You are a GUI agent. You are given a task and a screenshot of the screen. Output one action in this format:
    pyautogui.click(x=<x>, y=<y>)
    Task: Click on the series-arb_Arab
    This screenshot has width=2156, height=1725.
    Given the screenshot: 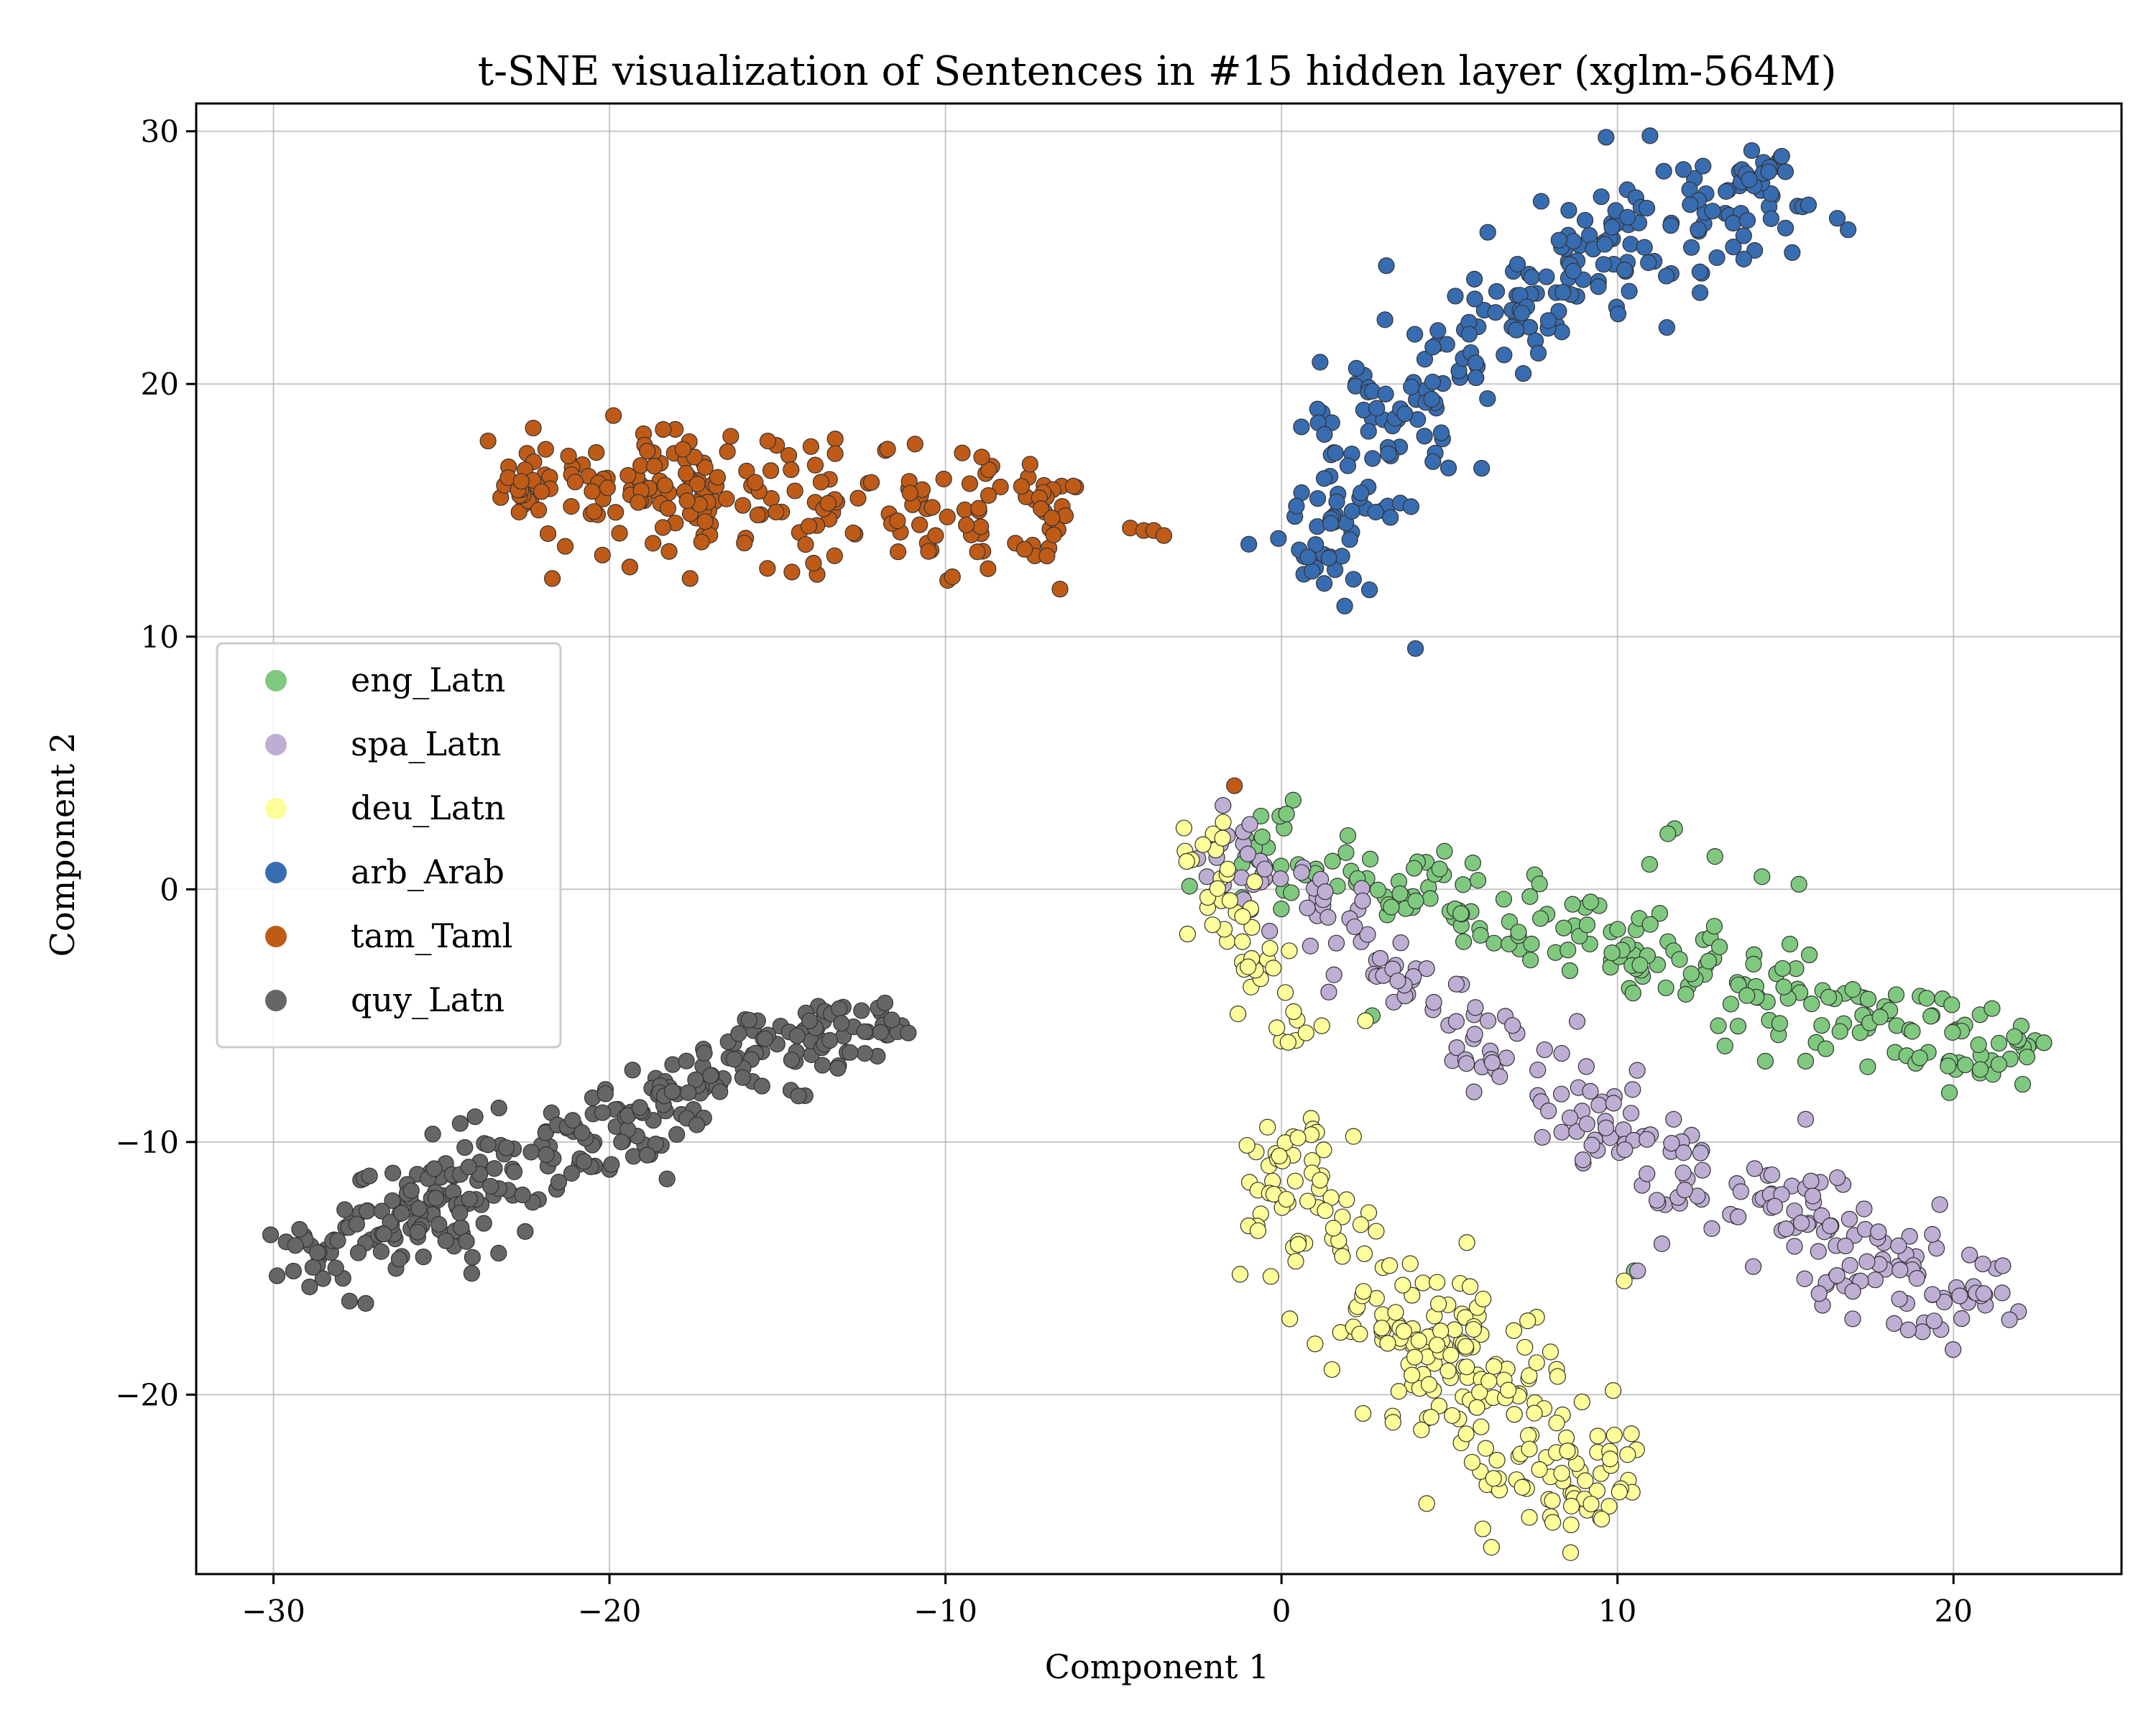 What is the action you would take?
    pyautogui.click(x=1548, y=392)
    